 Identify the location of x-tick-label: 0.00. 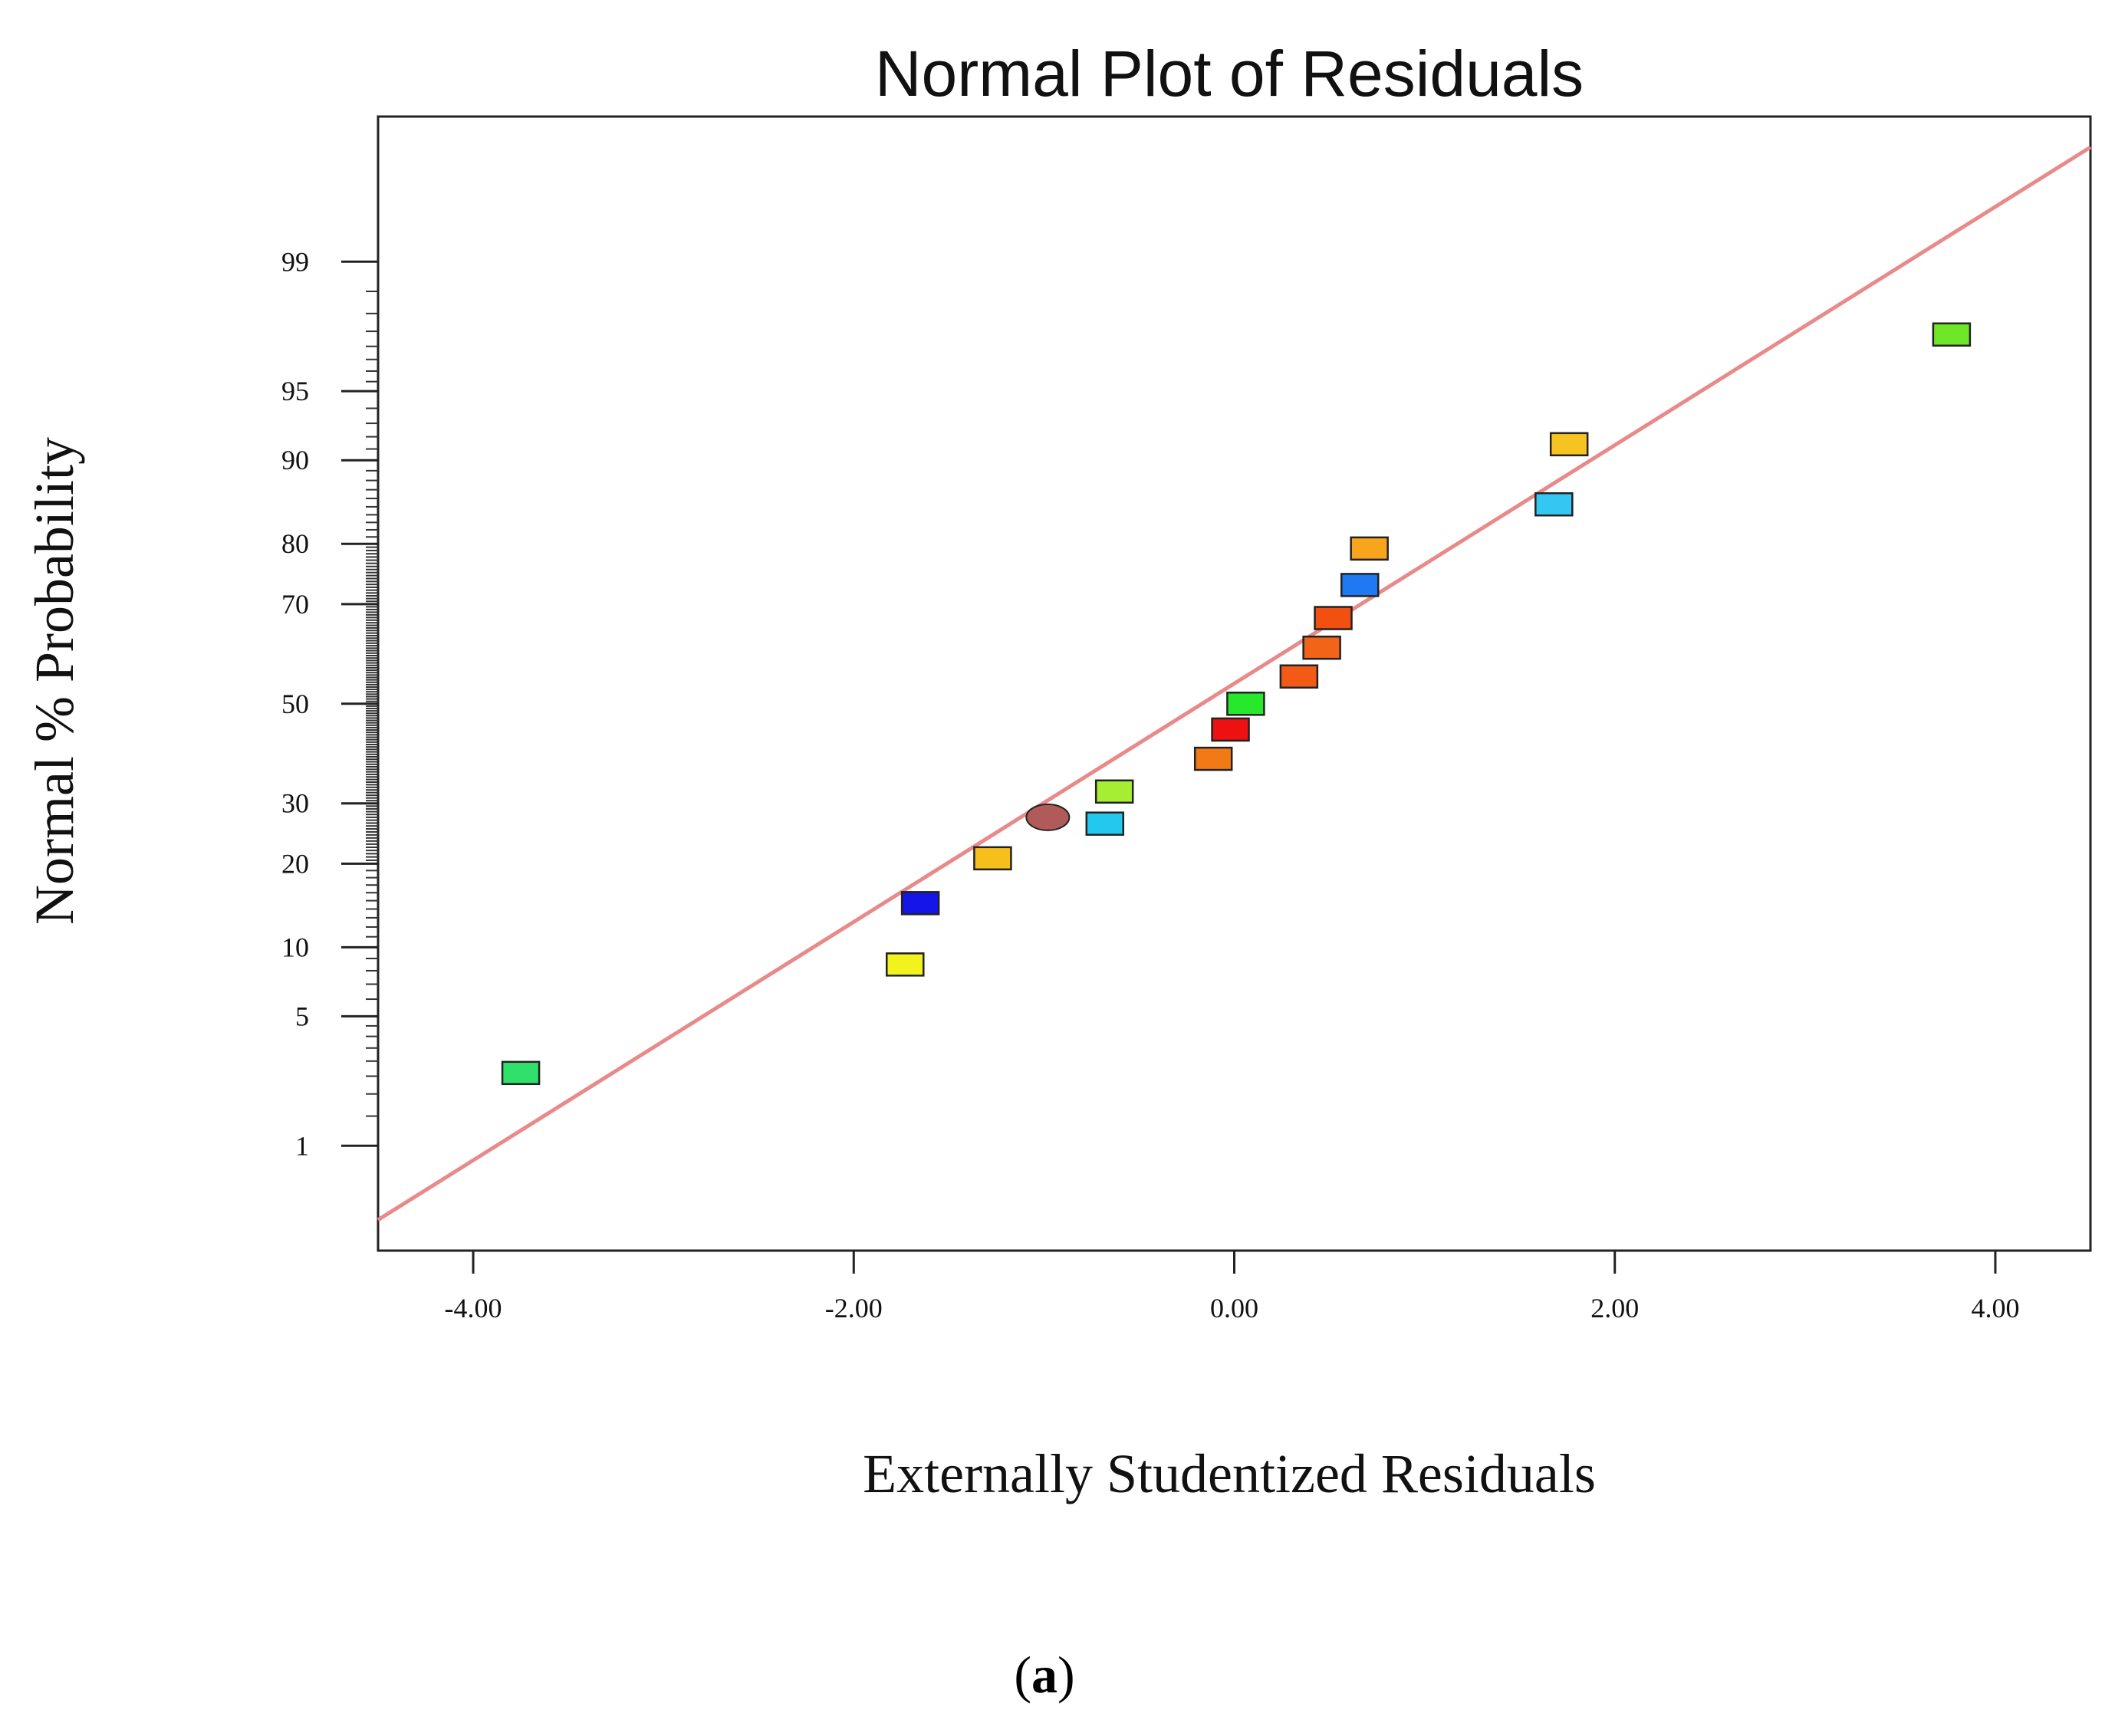
(1234, 1308).